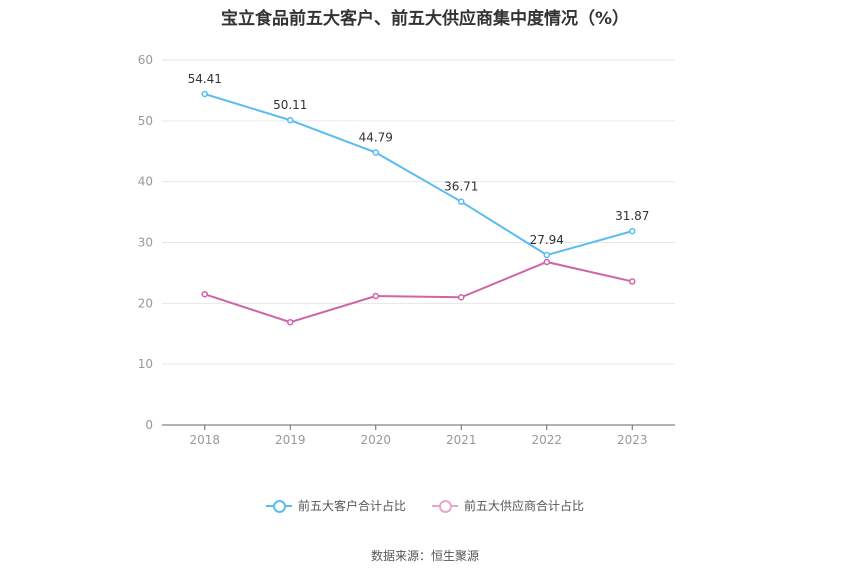  I want to click on data-label: 36.71, so click(461, 187).